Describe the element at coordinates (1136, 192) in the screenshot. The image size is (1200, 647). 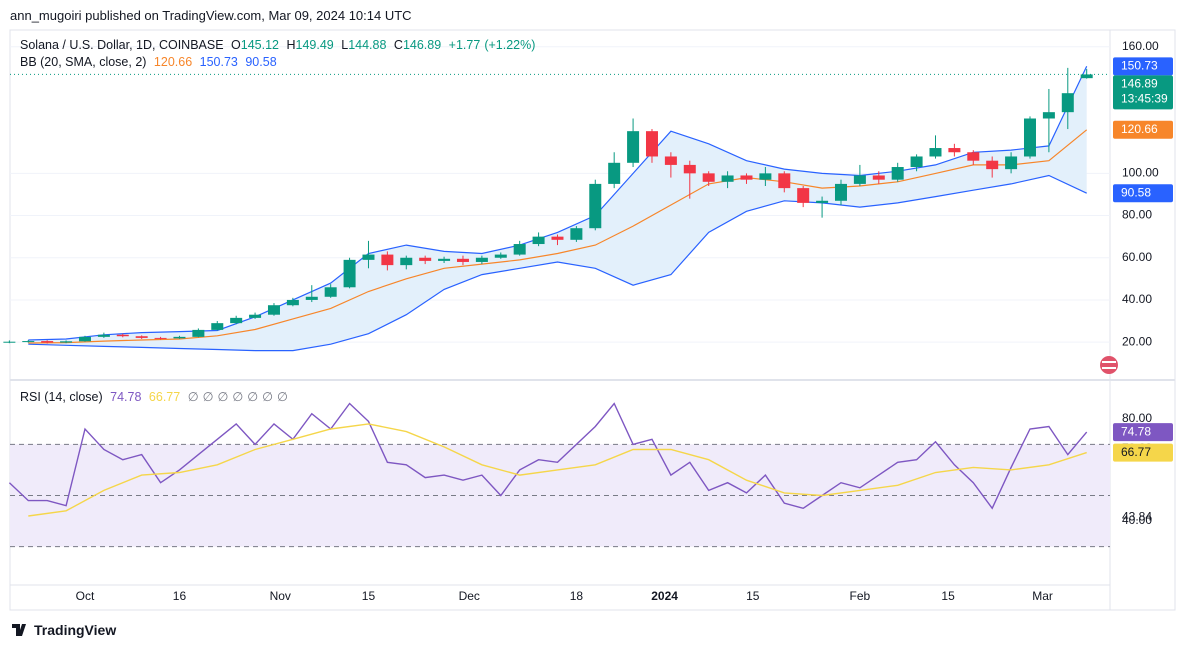
I see `bb-lower-badge-label: 90.58` at that location.